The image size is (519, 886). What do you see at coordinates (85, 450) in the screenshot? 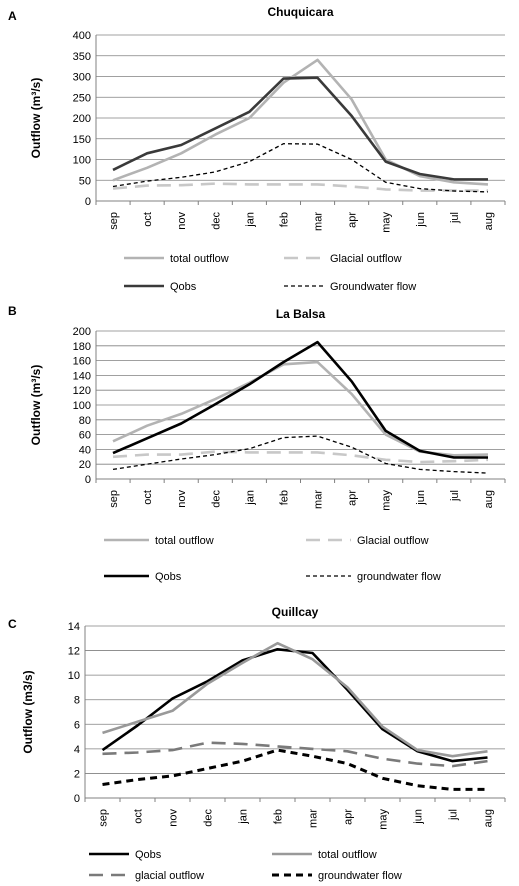
I see `y-tick-label: 40` at bounding box center [85, 450].